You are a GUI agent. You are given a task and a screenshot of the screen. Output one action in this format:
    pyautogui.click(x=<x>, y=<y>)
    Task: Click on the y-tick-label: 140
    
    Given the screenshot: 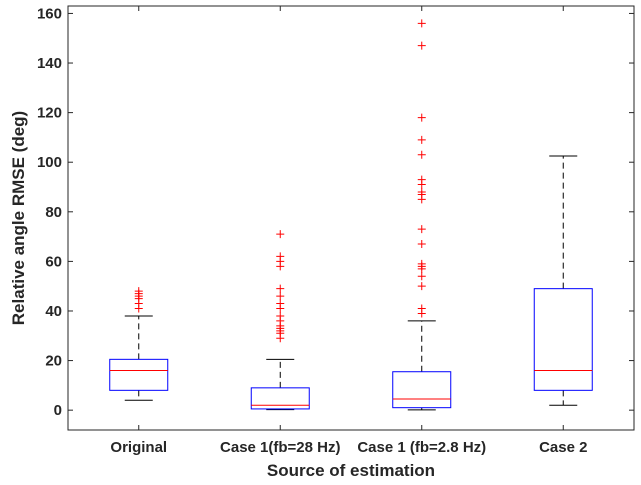 What is the action you would take?
    pyautogui.click(x=49, y=63)
    